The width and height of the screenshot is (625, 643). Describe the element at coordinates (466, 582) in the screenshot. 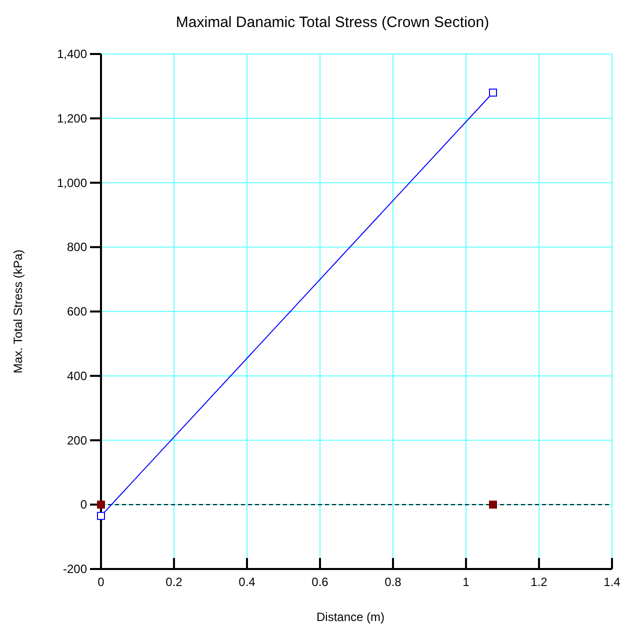

I see `x-tick-label: 1` at that location.